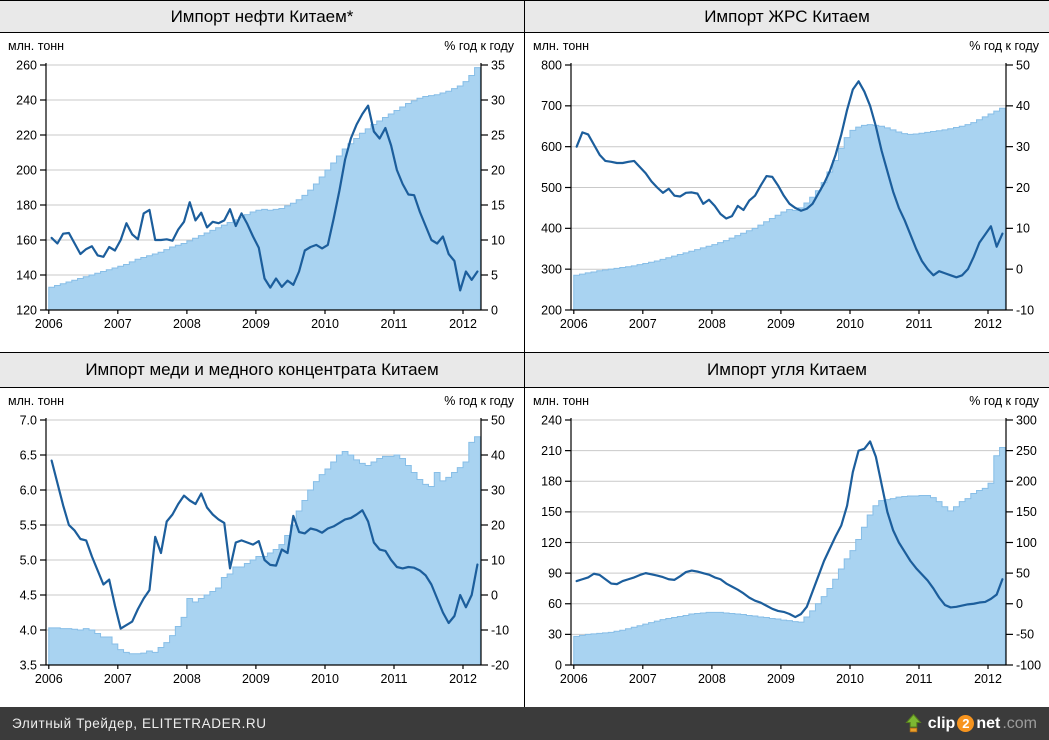 The image size is (1049, 740). I want to click on clip2net-logo: clip 2 net .com, so click(971, 723).